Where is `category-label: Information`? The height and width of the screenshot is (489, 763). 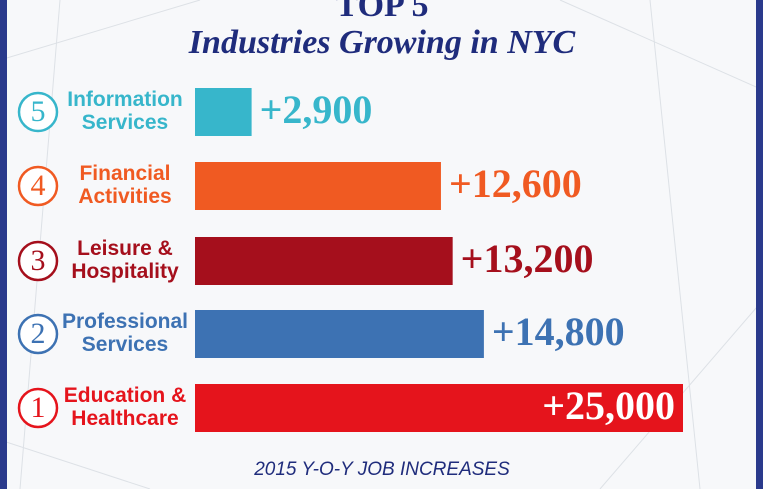 category-label: Information is located at coordinates (125, 99).